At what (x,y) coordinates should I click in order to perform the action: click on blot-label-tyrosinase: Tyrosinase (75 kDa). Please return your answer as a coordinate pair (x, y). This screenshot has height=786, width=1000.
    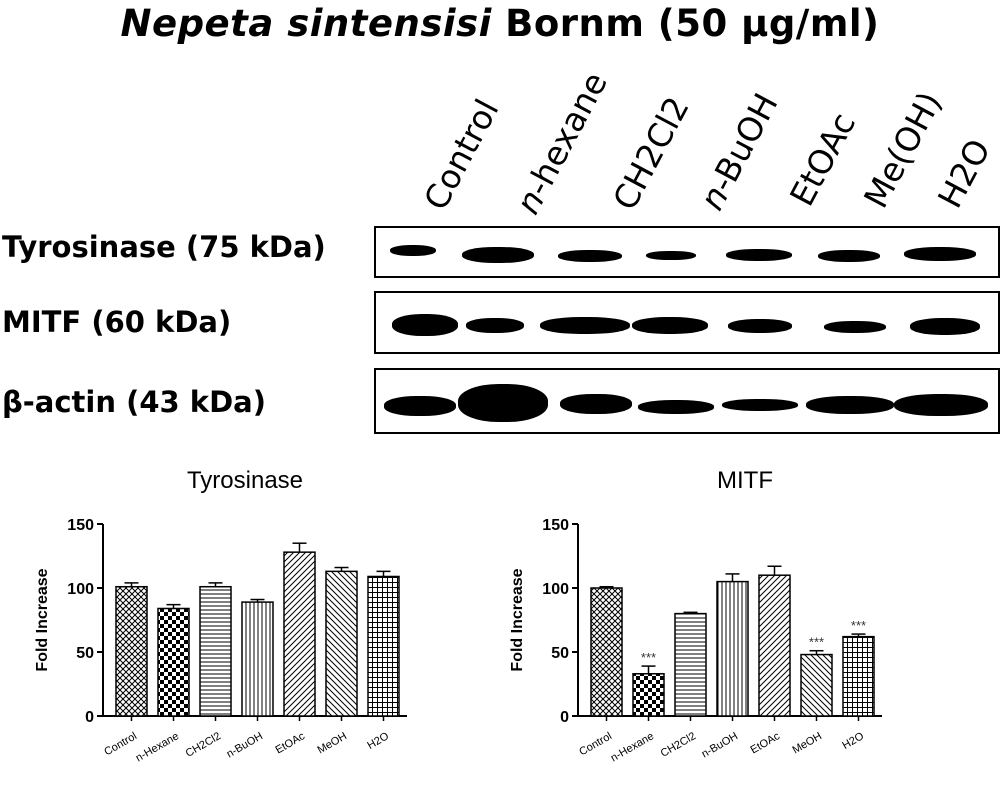
    Looking at the image, I should click on (164, 247).